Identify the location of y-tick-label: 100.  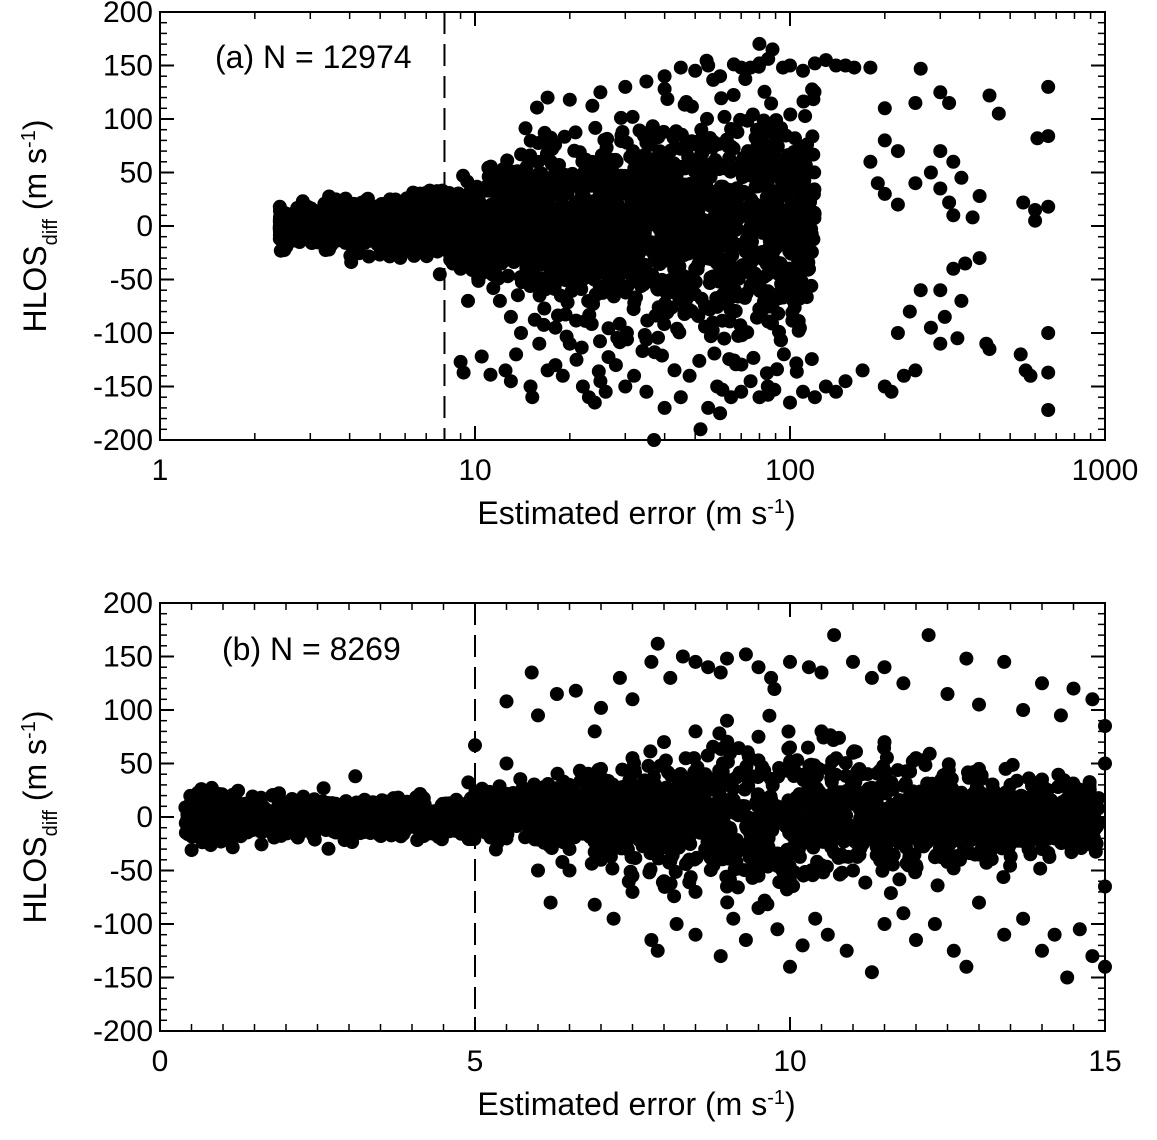
(128, 119).